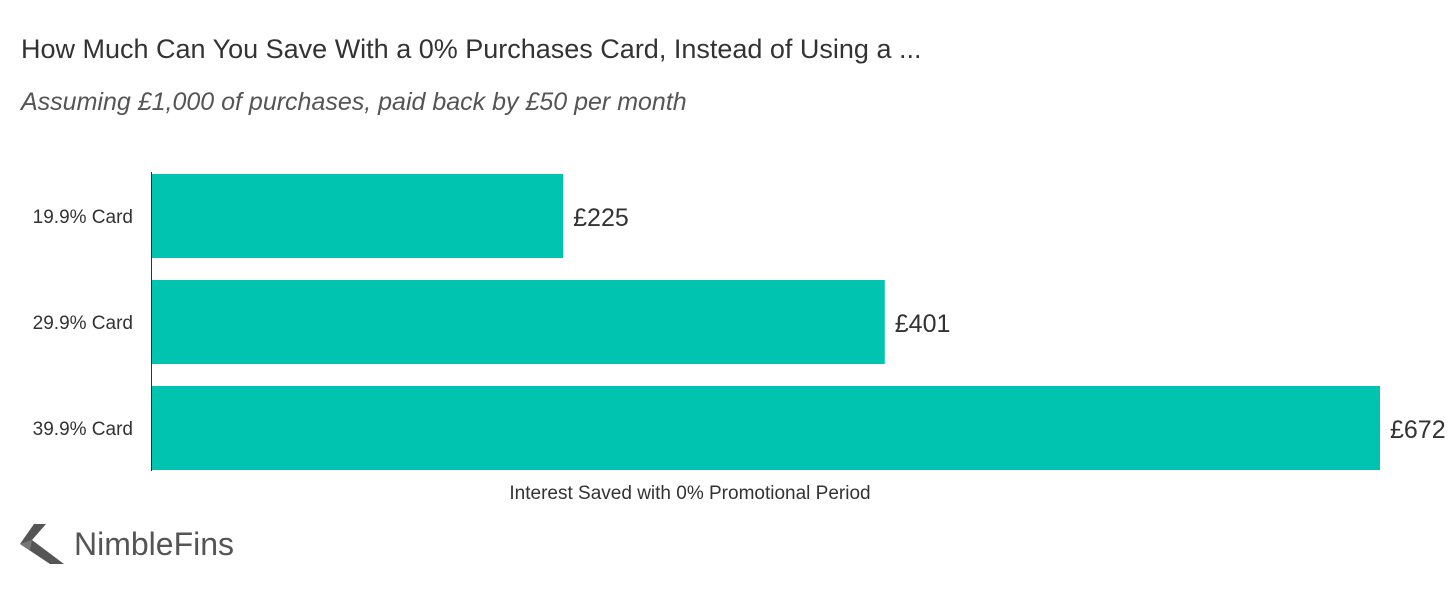  I want to click on value-label-1: £225, so click(601, 218).